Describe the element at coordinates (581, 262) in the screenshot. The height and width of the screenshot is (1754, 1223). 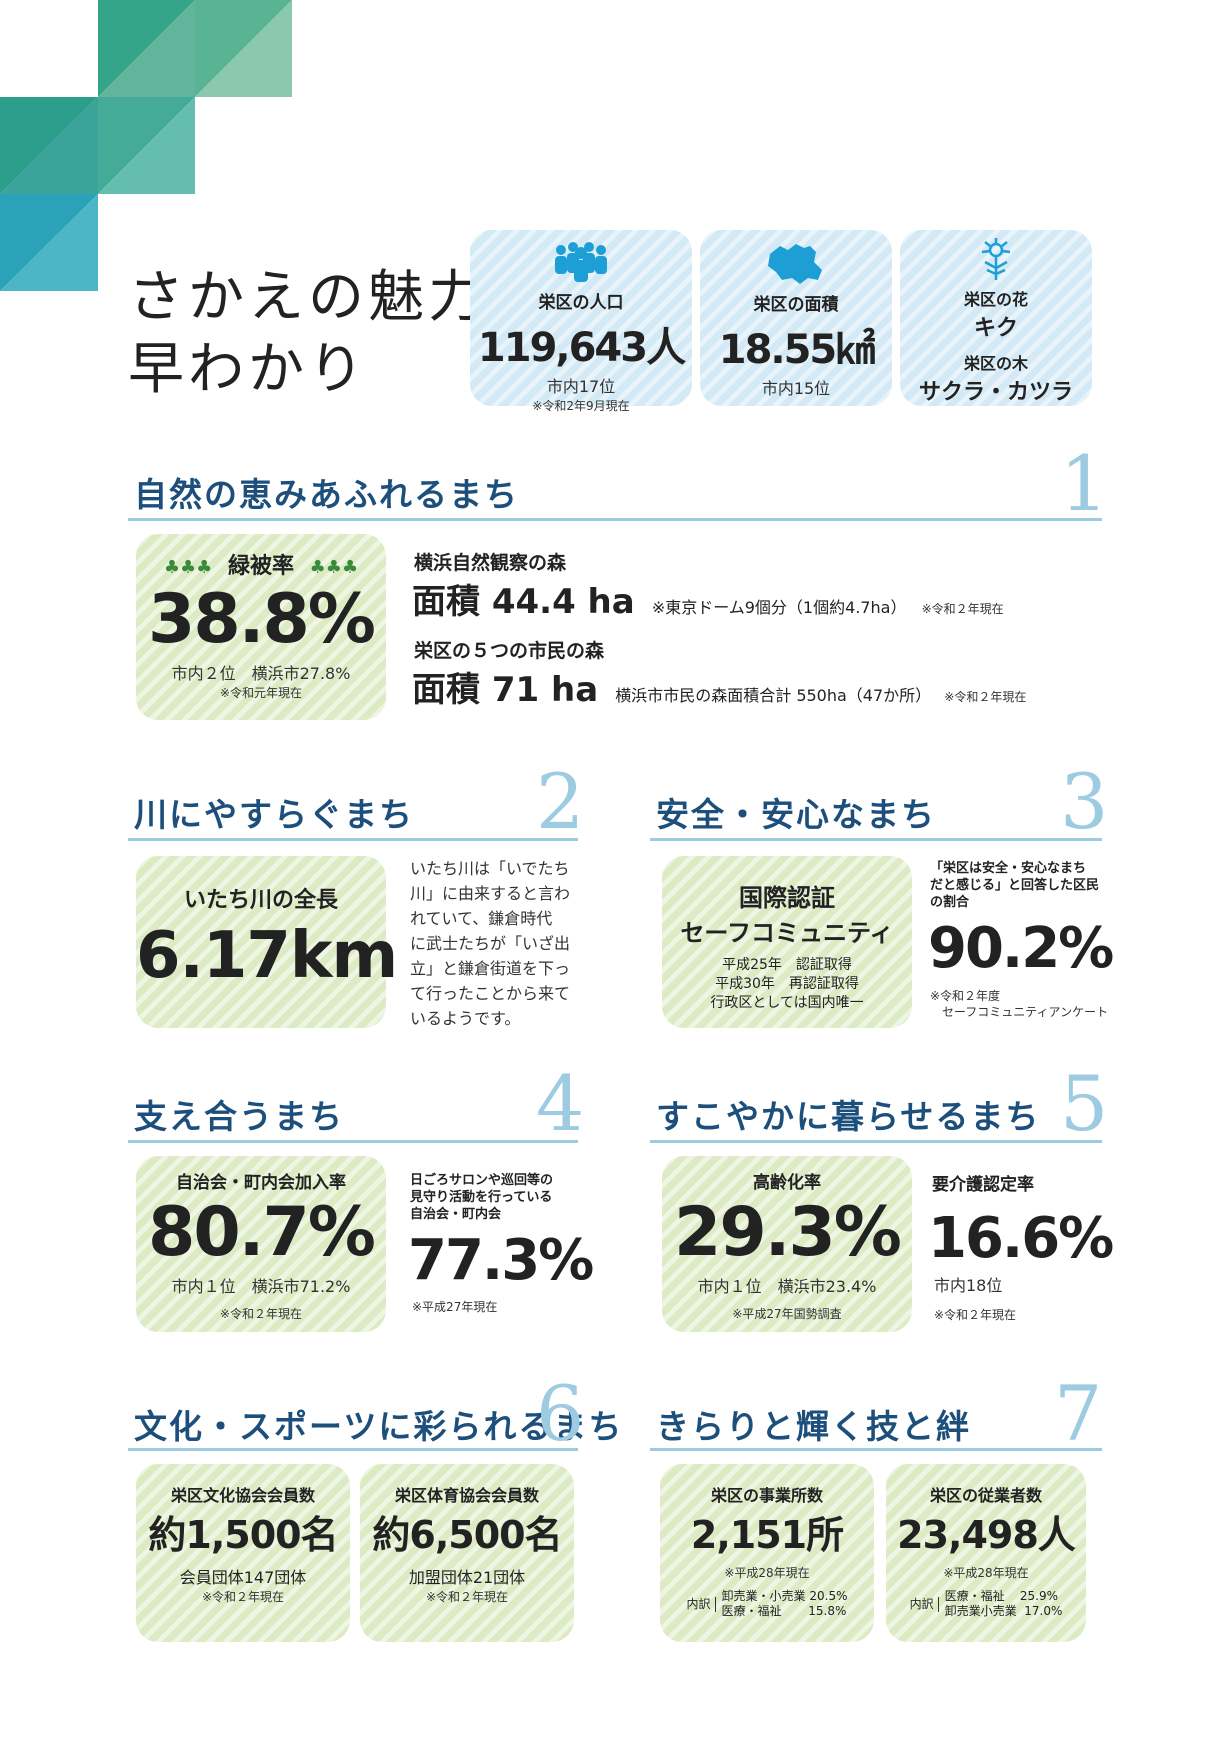
I see `people-icon` at that location.